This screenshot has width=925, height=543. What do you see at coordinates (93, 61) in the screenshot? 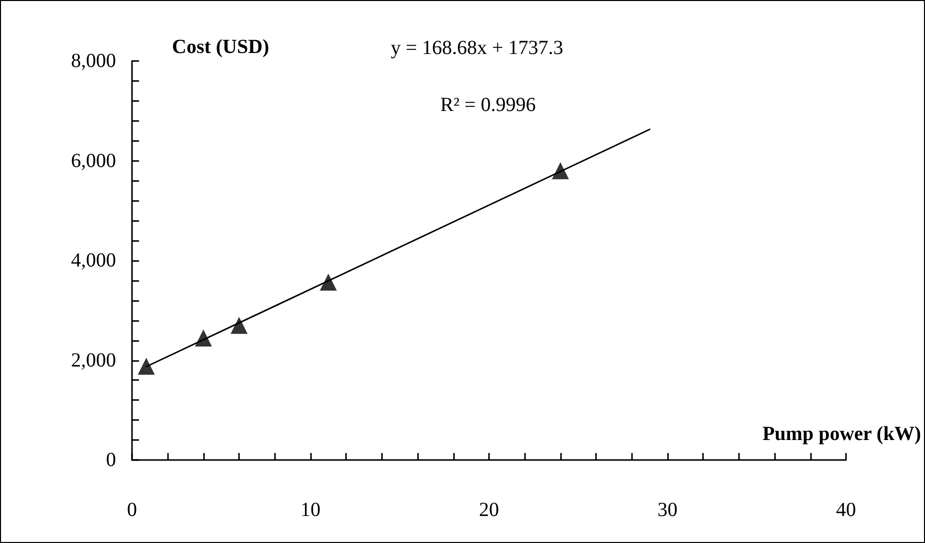
I see `y-tick-label: 8,000` at bounding box center [93, 61].